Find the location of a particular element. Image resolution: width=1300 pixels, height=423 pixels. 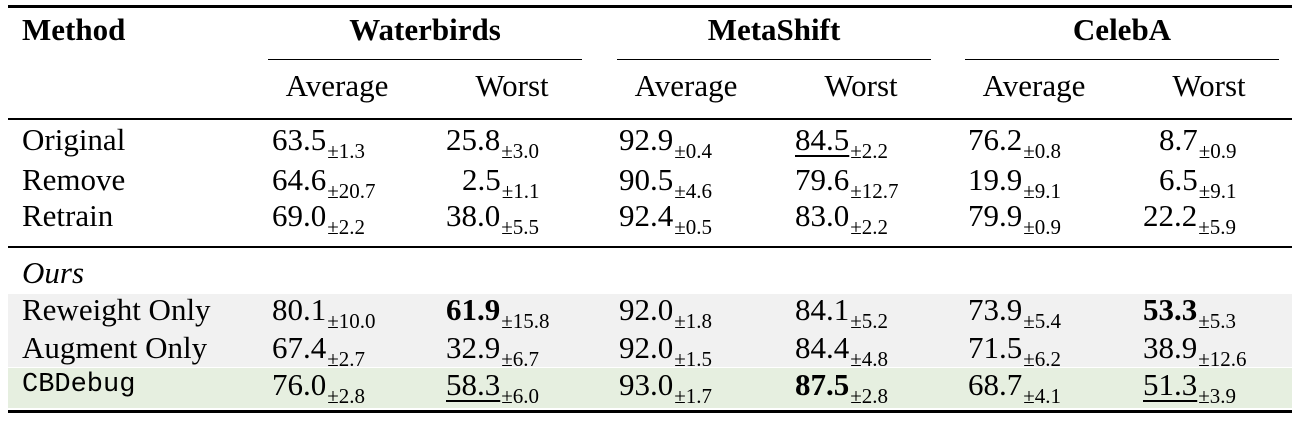

score-cell: 64.6±20.7 is located at coordinates (324, 182).